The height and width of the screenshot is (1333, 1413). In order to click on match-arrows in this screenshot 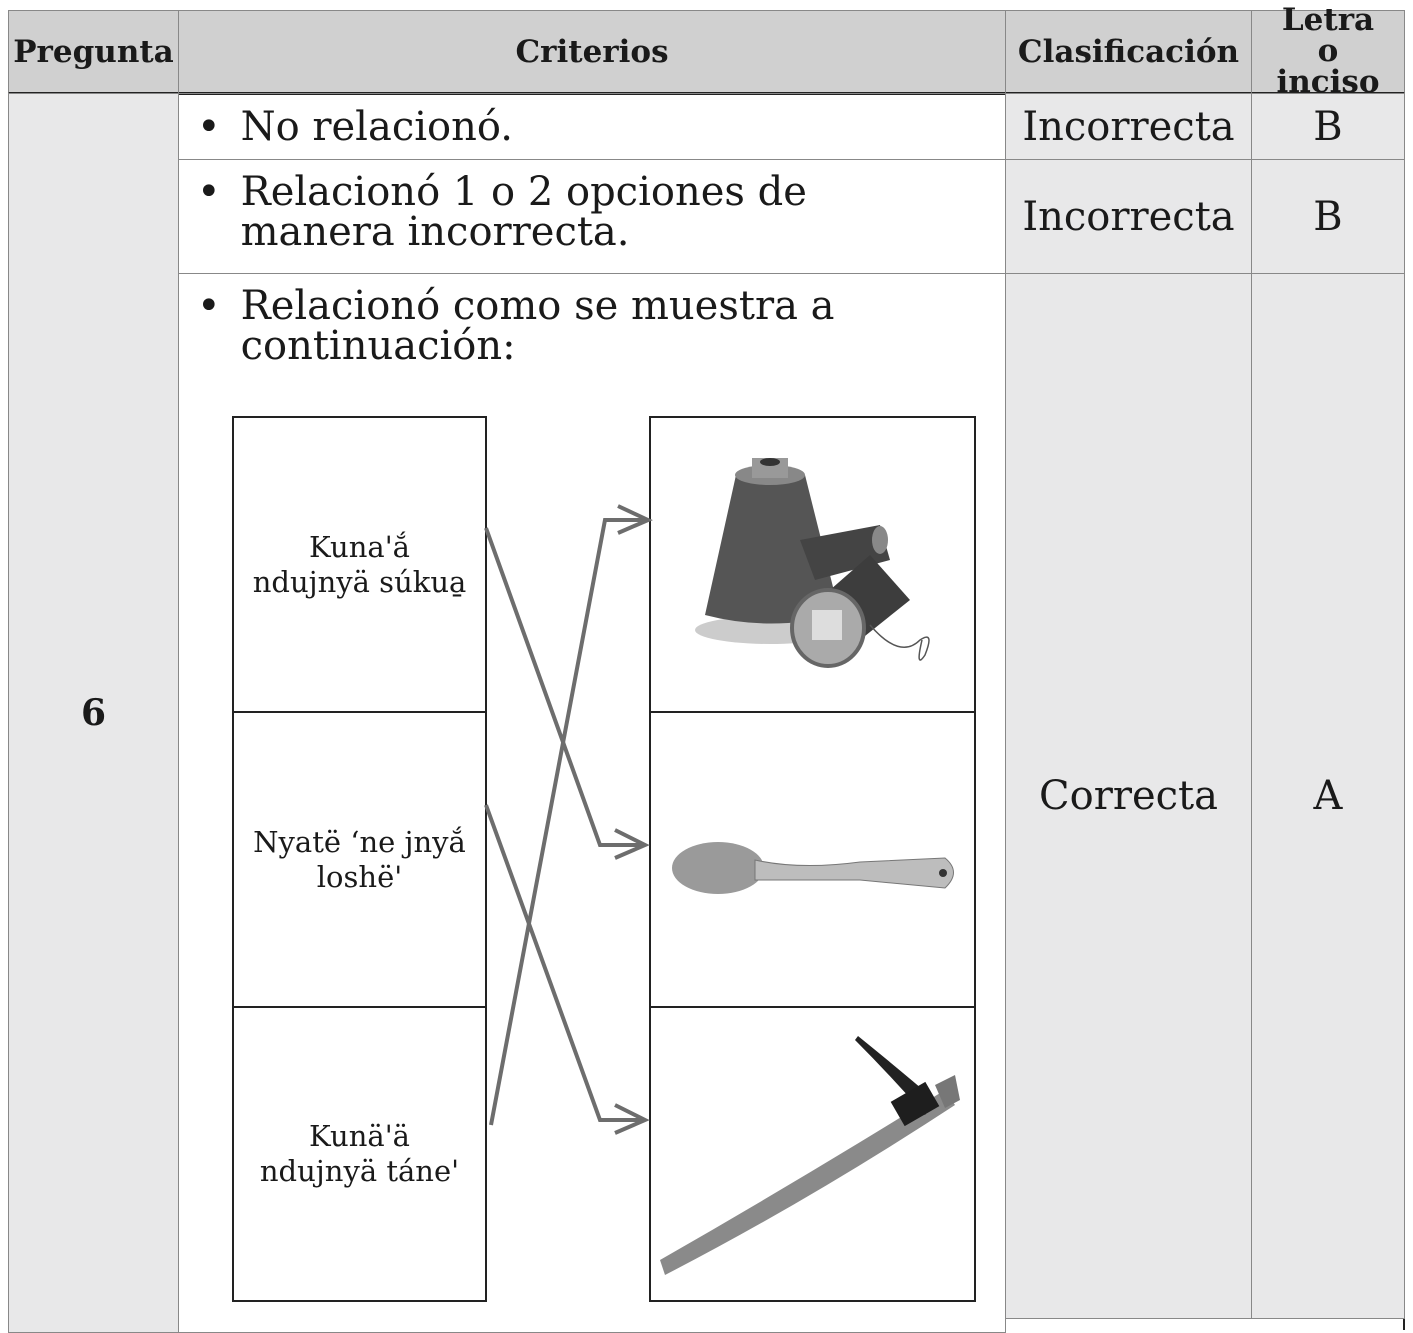, I will do `click(568, 819)`.